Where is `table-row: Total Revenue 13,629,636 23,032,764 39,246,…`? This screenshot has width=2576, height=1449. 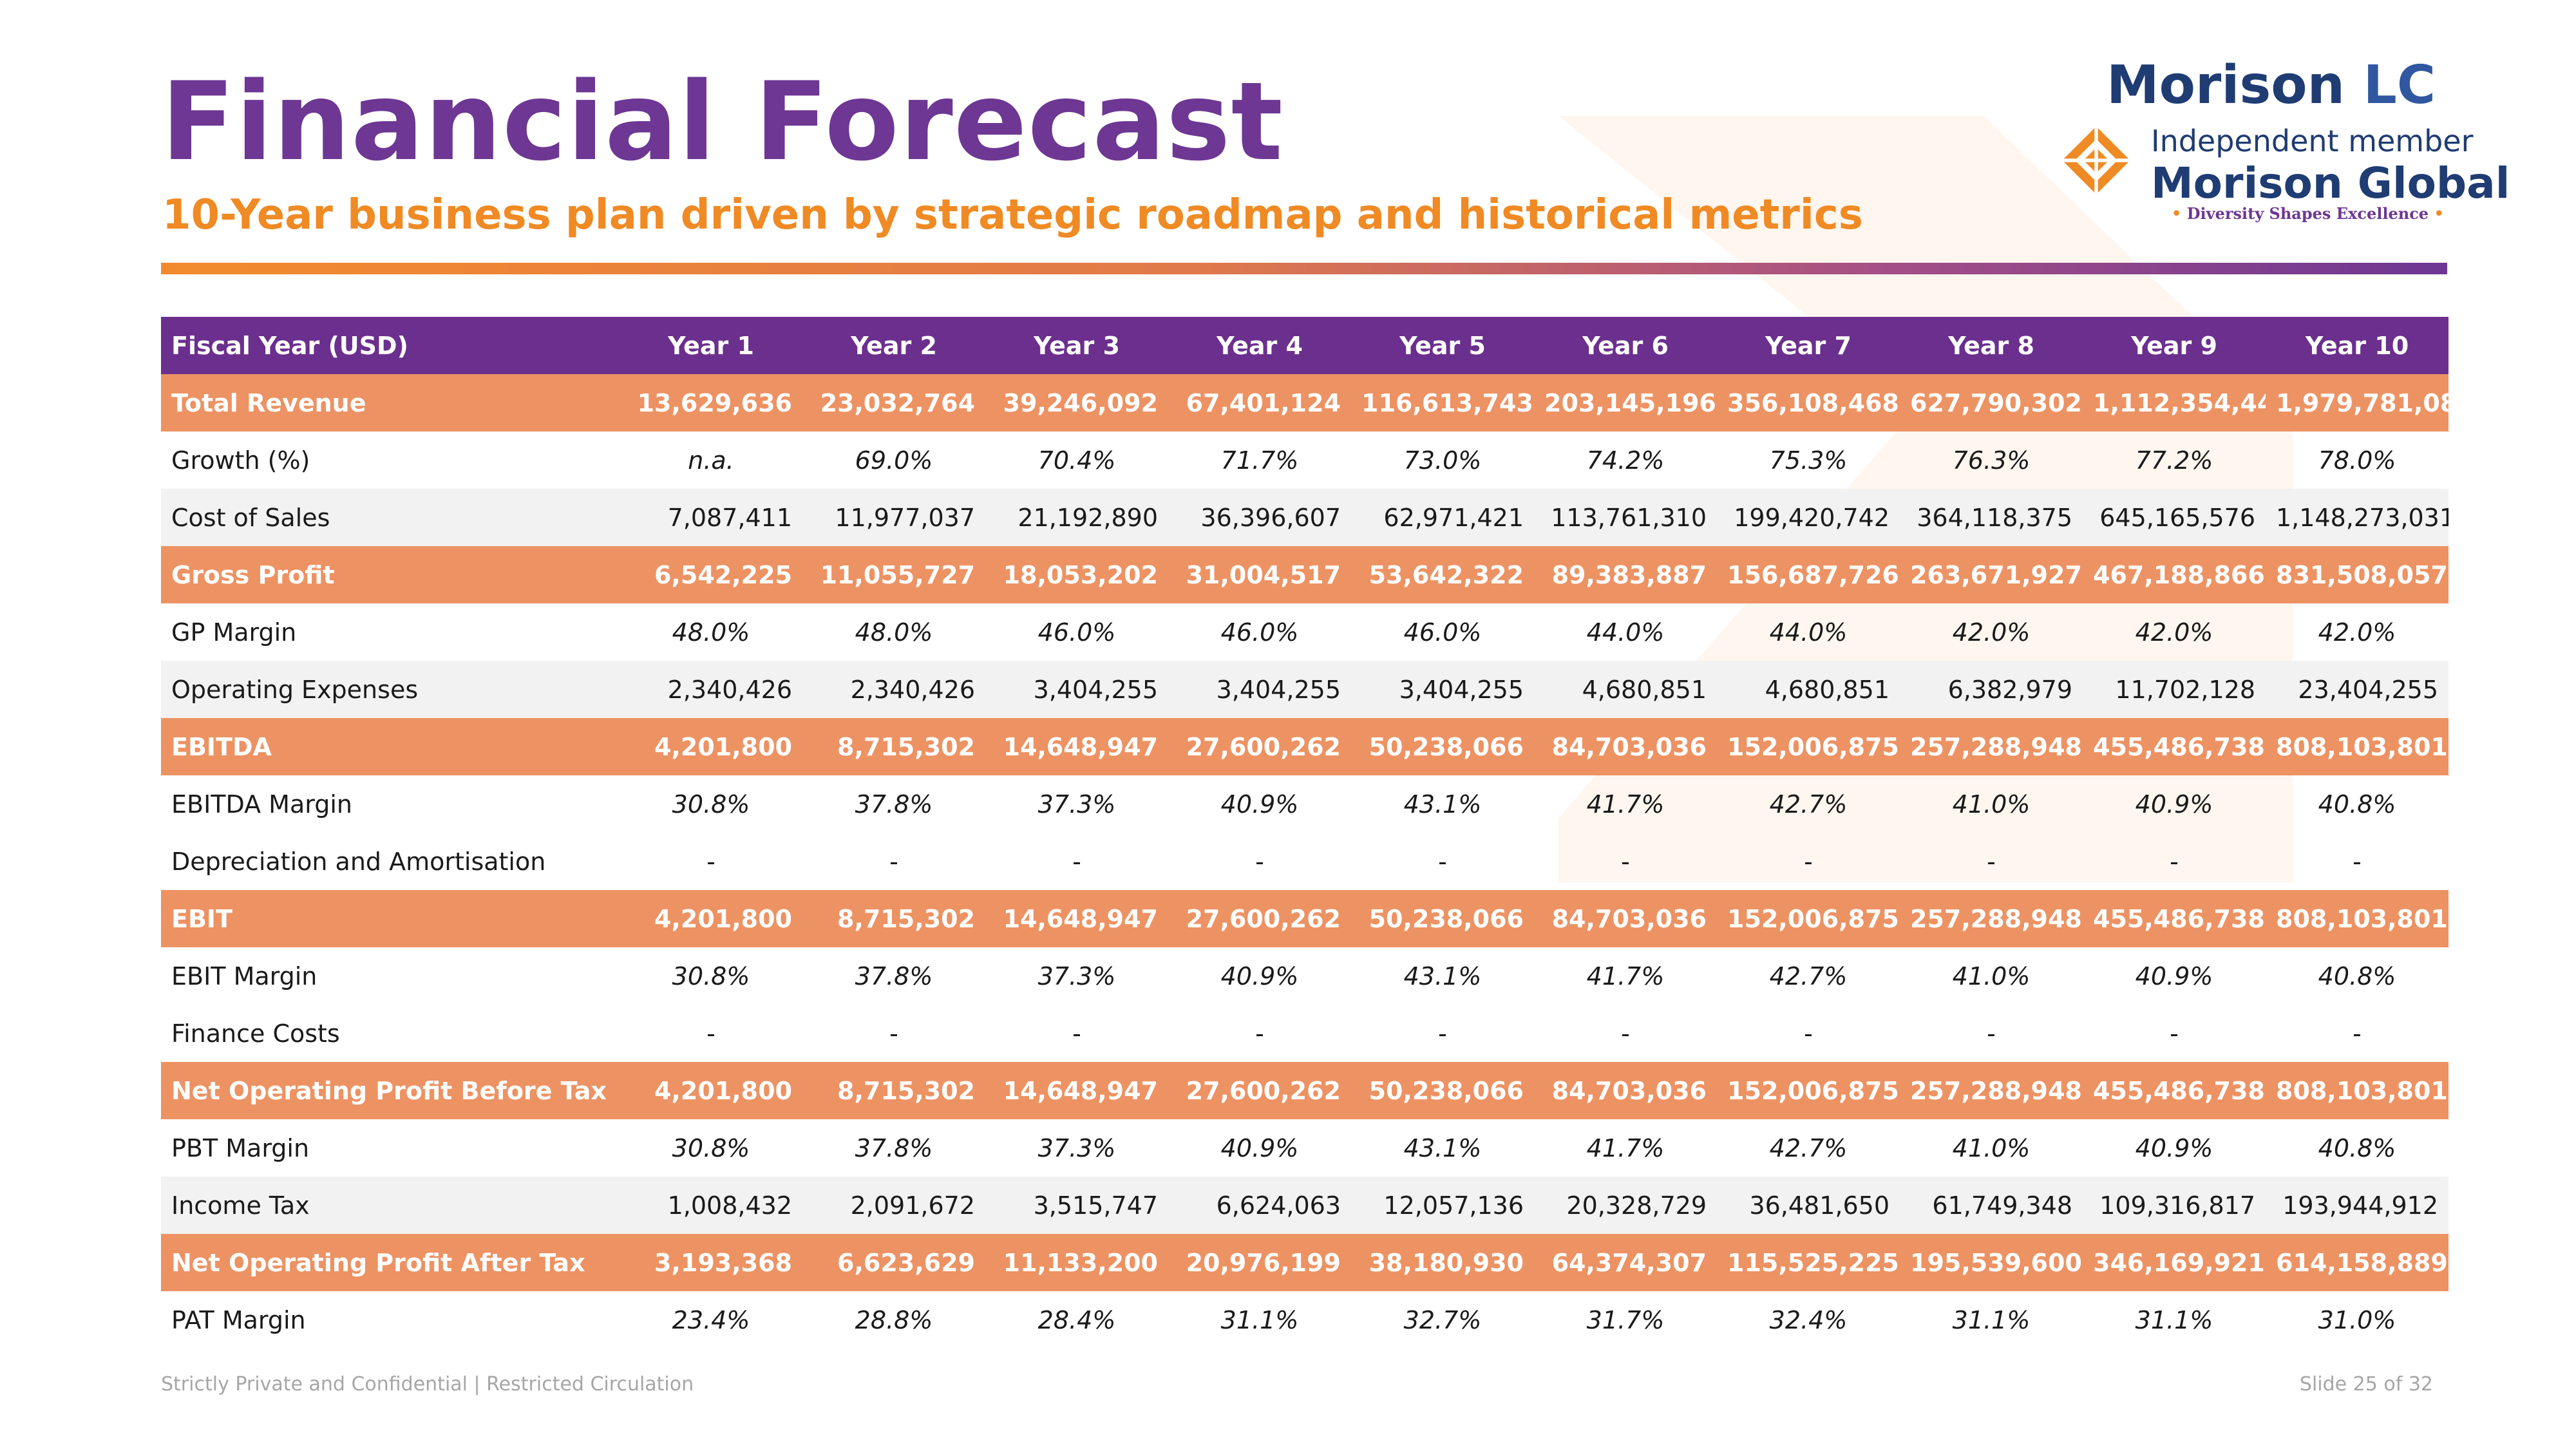
table-row: Total Revenue 13,629,636 23,032,764 39,246,… is located at coordinates (1304, 402).